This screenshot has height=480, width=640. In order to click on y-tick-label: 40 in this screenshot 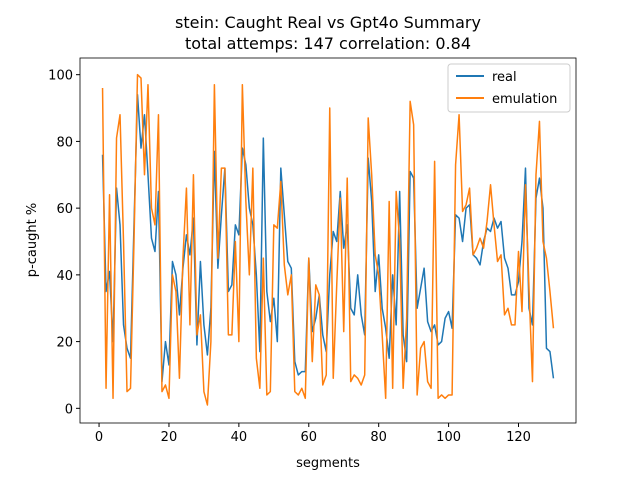, I will do `click(64, 276)`.